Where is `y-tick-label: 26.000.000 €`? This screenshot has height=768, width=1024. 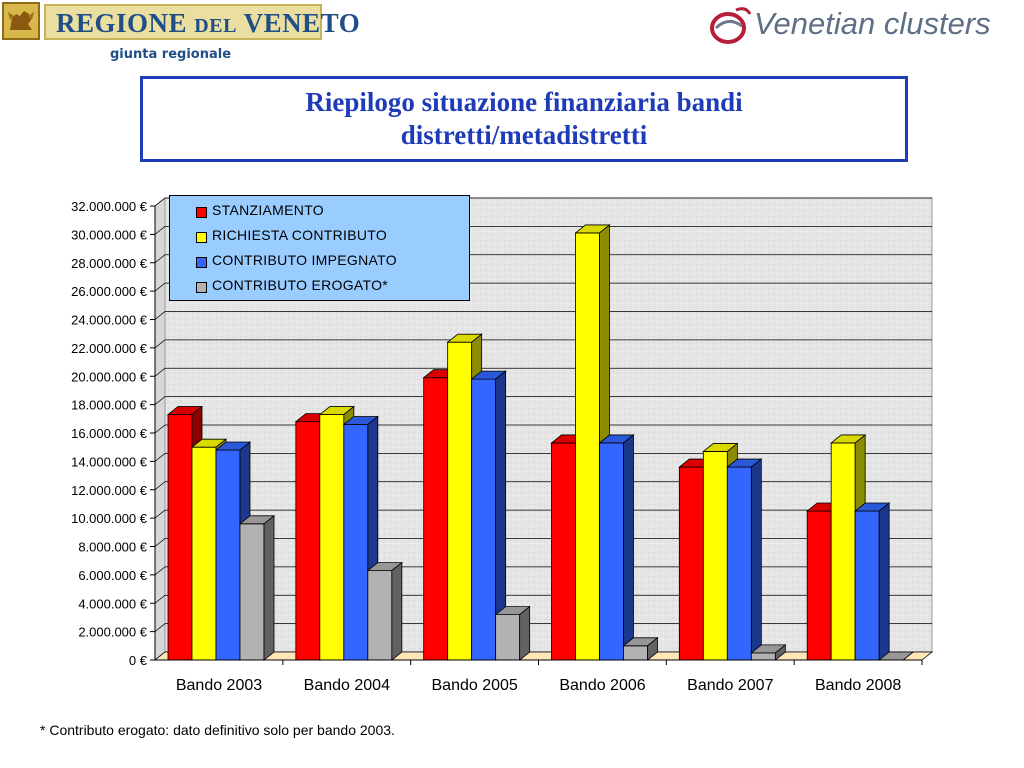 y-tick-label: 26.000.000 € is located at coordinates (109, 291).